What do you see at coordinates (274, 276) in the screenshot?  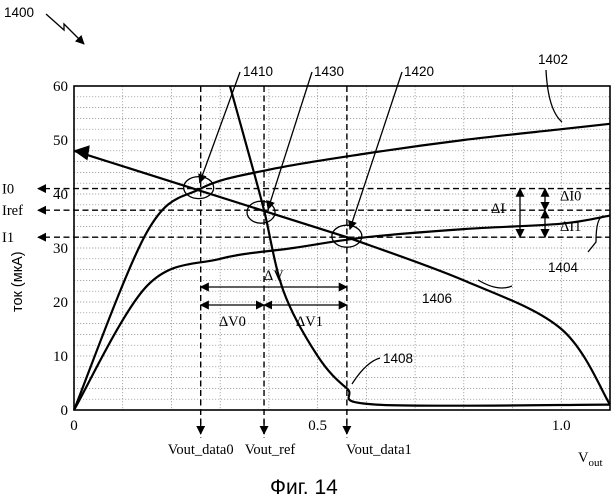 I see `delta-v-label: ΔV` at bounding box center [274, 276].